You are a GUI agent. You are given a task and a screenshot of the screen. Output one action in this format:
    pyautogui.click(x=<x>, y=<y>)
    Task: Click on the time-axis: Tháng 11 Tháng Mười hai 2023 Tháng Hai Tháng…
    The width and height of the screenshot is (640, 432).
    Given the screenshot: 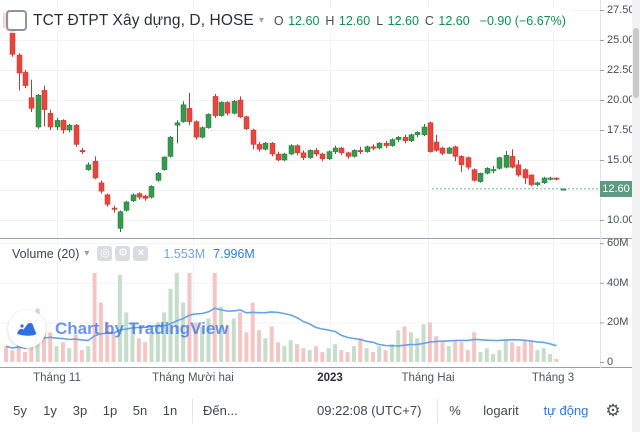 What is the action you would take?
    pyautogui.click(x=316, y=379)
    